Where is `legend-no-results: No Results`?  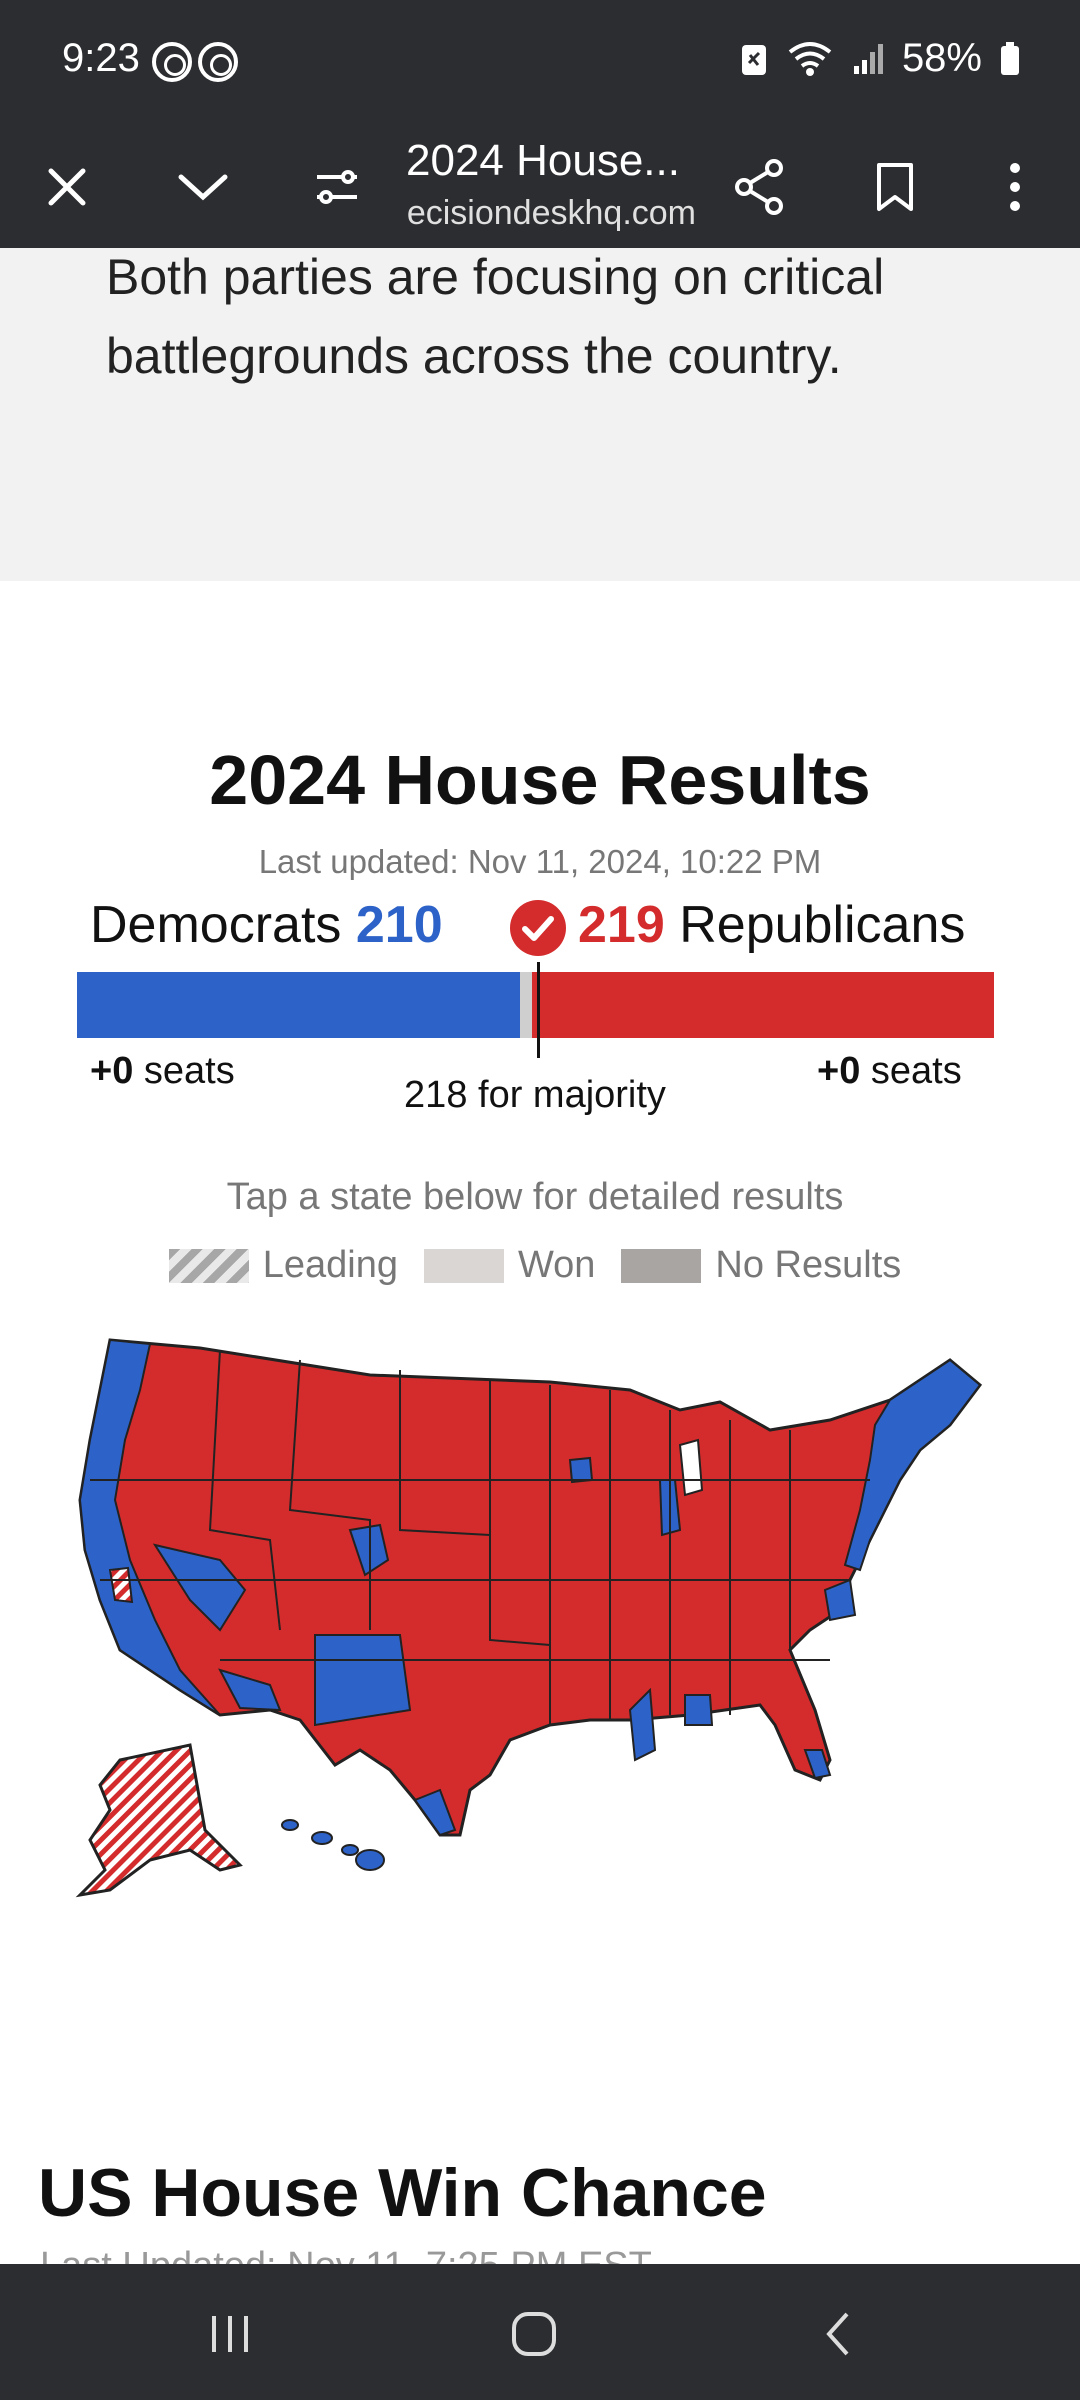
legend-no-results: No Results is located at coordinates (761, 1265).